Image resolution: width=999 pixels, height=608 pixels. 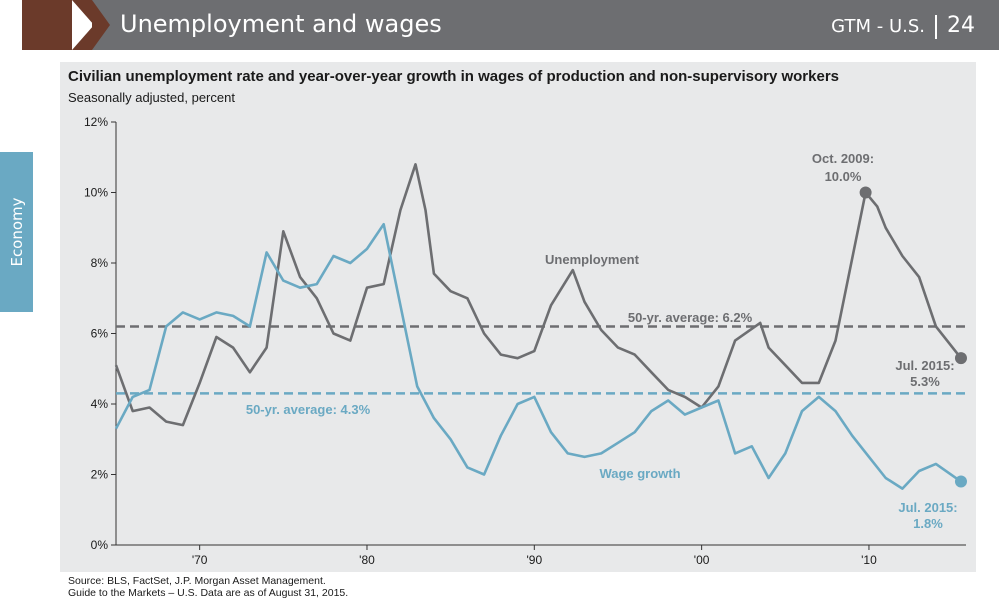 What do you see at coordinates (367, 560) in the screenshot?
I see `x-tick-label: '80` at bounding box center [367, 560].